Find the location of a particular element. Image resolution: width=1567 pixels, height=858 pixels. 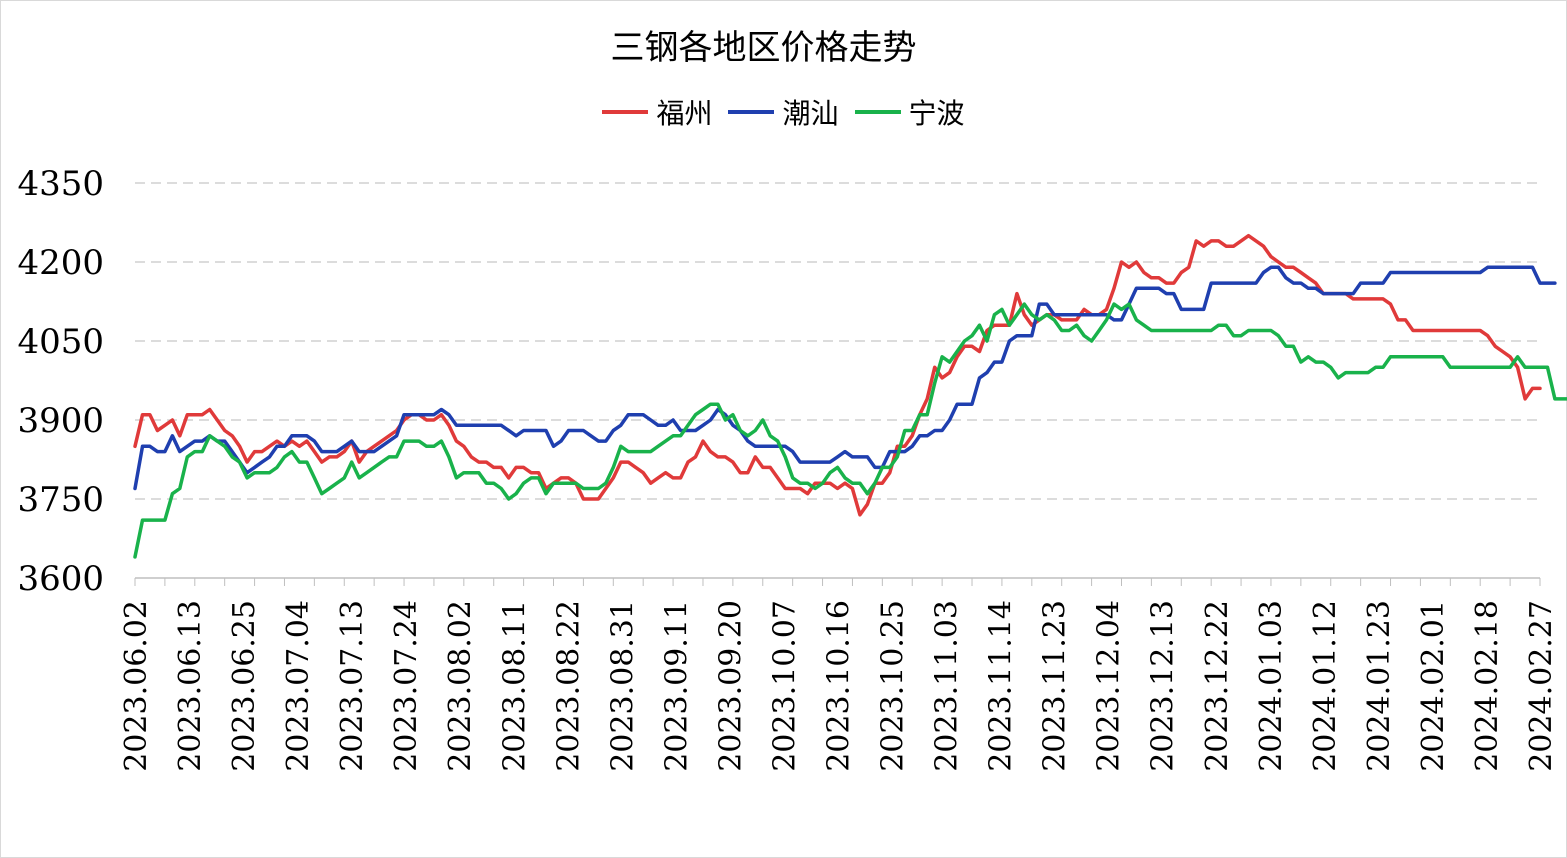

x-tick-label: 2023.11.23 is located at coordinates (1055, 686).